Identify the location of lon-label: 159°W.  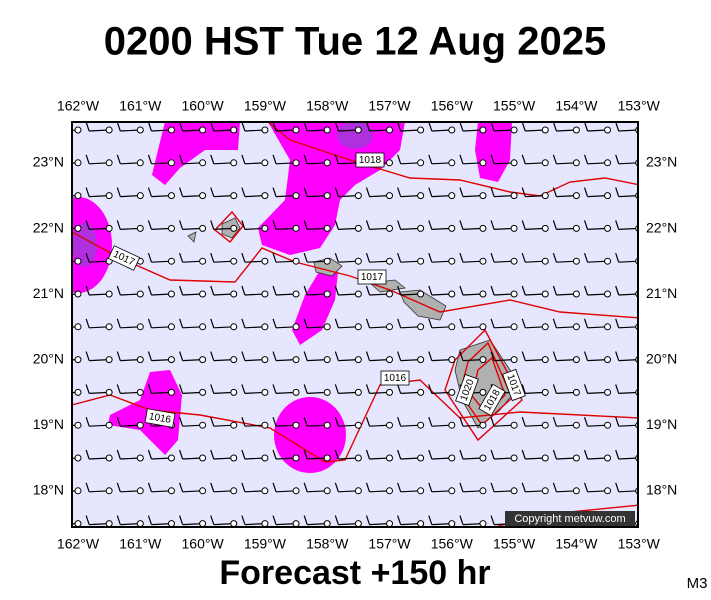
(265, 544).